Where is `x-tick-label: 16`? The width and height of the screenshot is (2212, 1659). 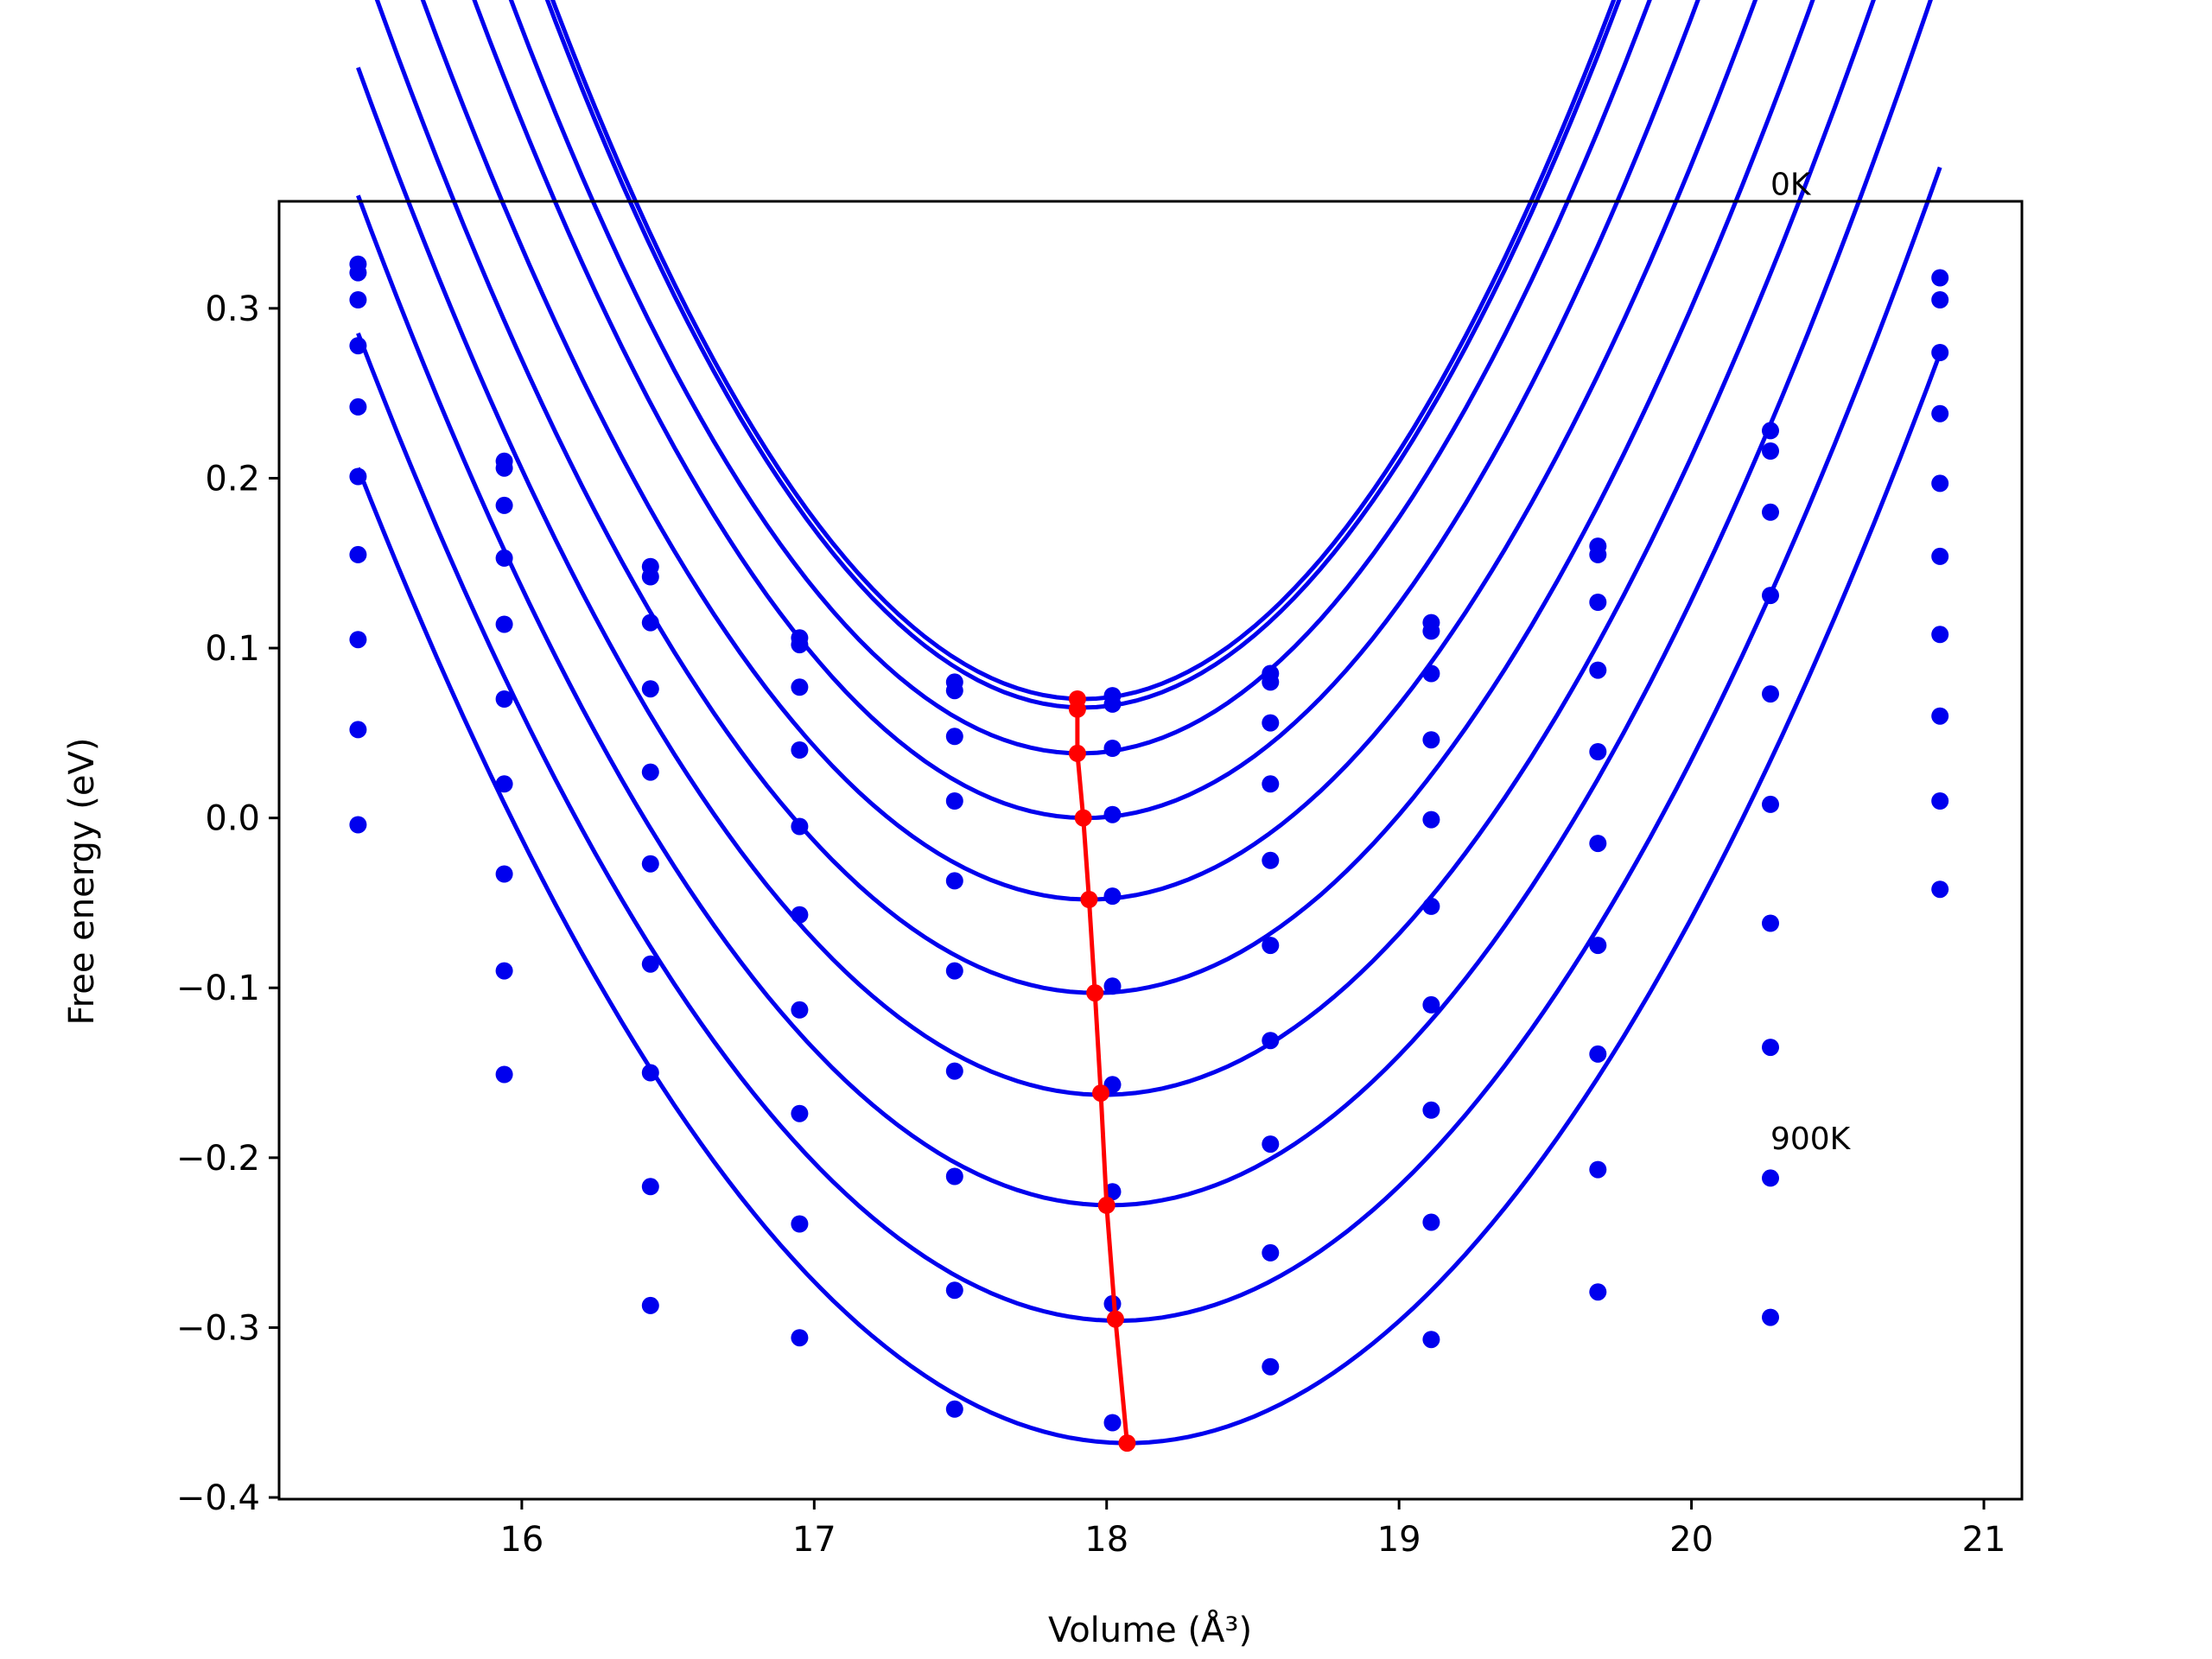
x-tick-label: 16 is located at coordinates (521, 1540).